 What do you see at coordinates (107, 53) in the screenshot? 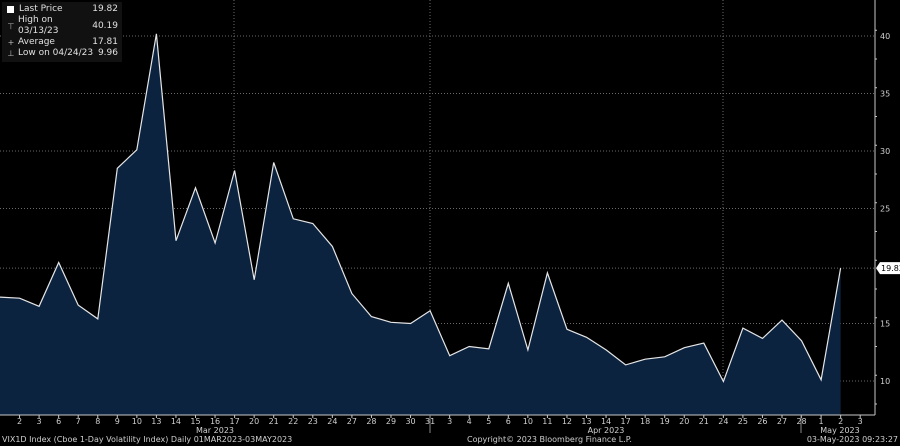
I see `legend-value: 9.96` at bounding box center [107, 53].